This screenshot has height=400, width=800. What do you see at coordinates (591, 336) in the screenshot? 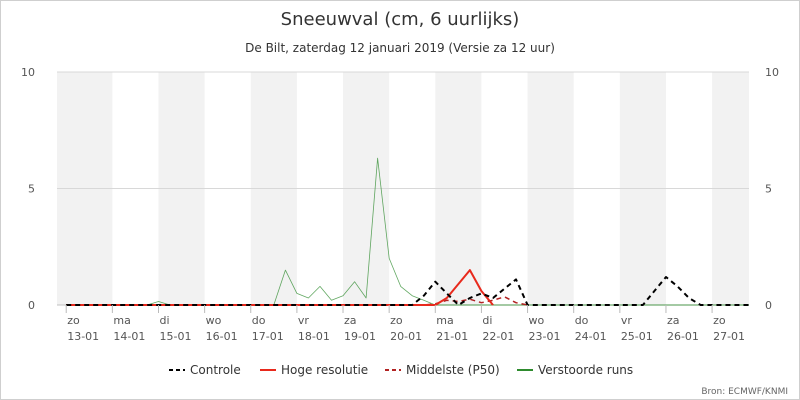
I see `x-tick-date: 24-01` at bounding box center [591, 336].